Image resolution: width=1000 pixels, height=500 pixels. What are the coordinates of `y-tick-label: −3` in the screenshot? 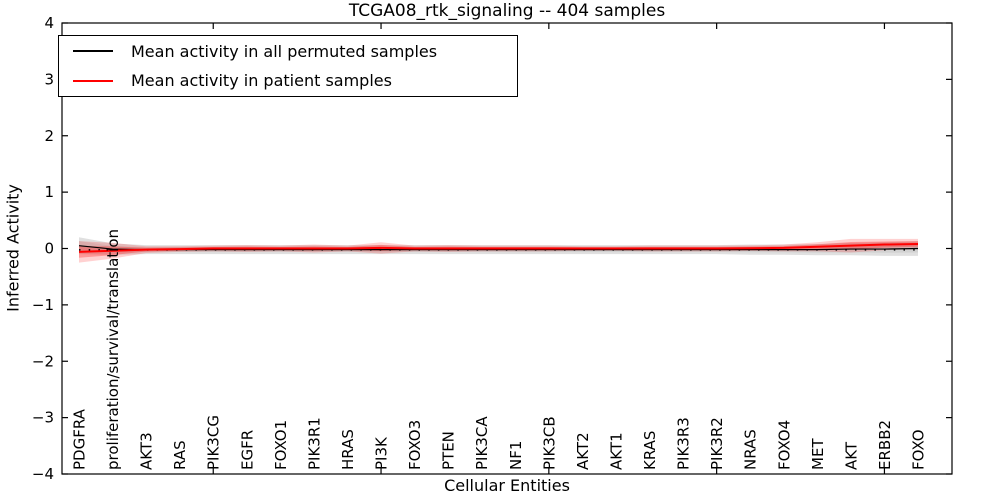 It's located at (43, 418).